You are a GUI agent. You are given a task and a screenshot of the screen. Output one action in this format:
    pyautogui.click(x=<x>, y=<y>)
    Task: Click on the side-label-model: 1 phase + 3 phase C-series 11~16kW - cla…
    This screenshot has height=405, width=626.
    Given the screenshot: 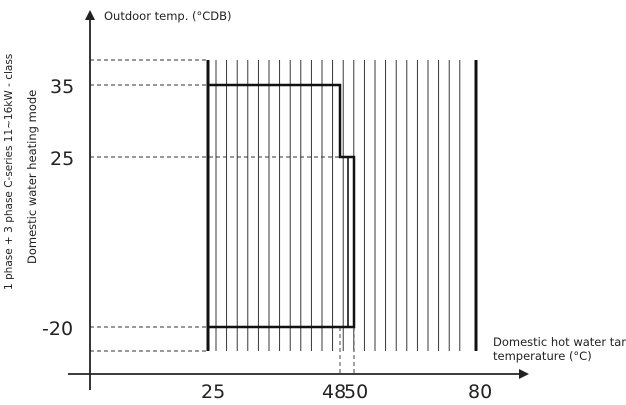 What is the action you would take?
    pyautogui.click(x=9, y=172)
    